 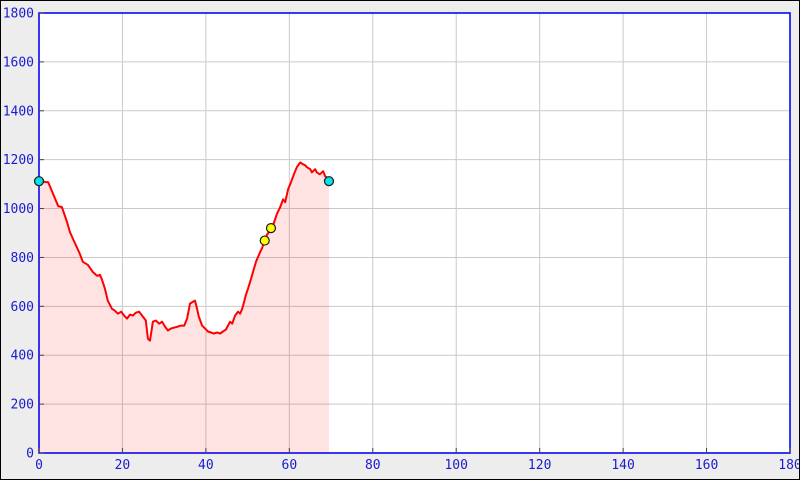 What do you see at coordinates (22, 356) in the screenshot?
I see `y-tick-label: 400` at bounding box center [22, 356].